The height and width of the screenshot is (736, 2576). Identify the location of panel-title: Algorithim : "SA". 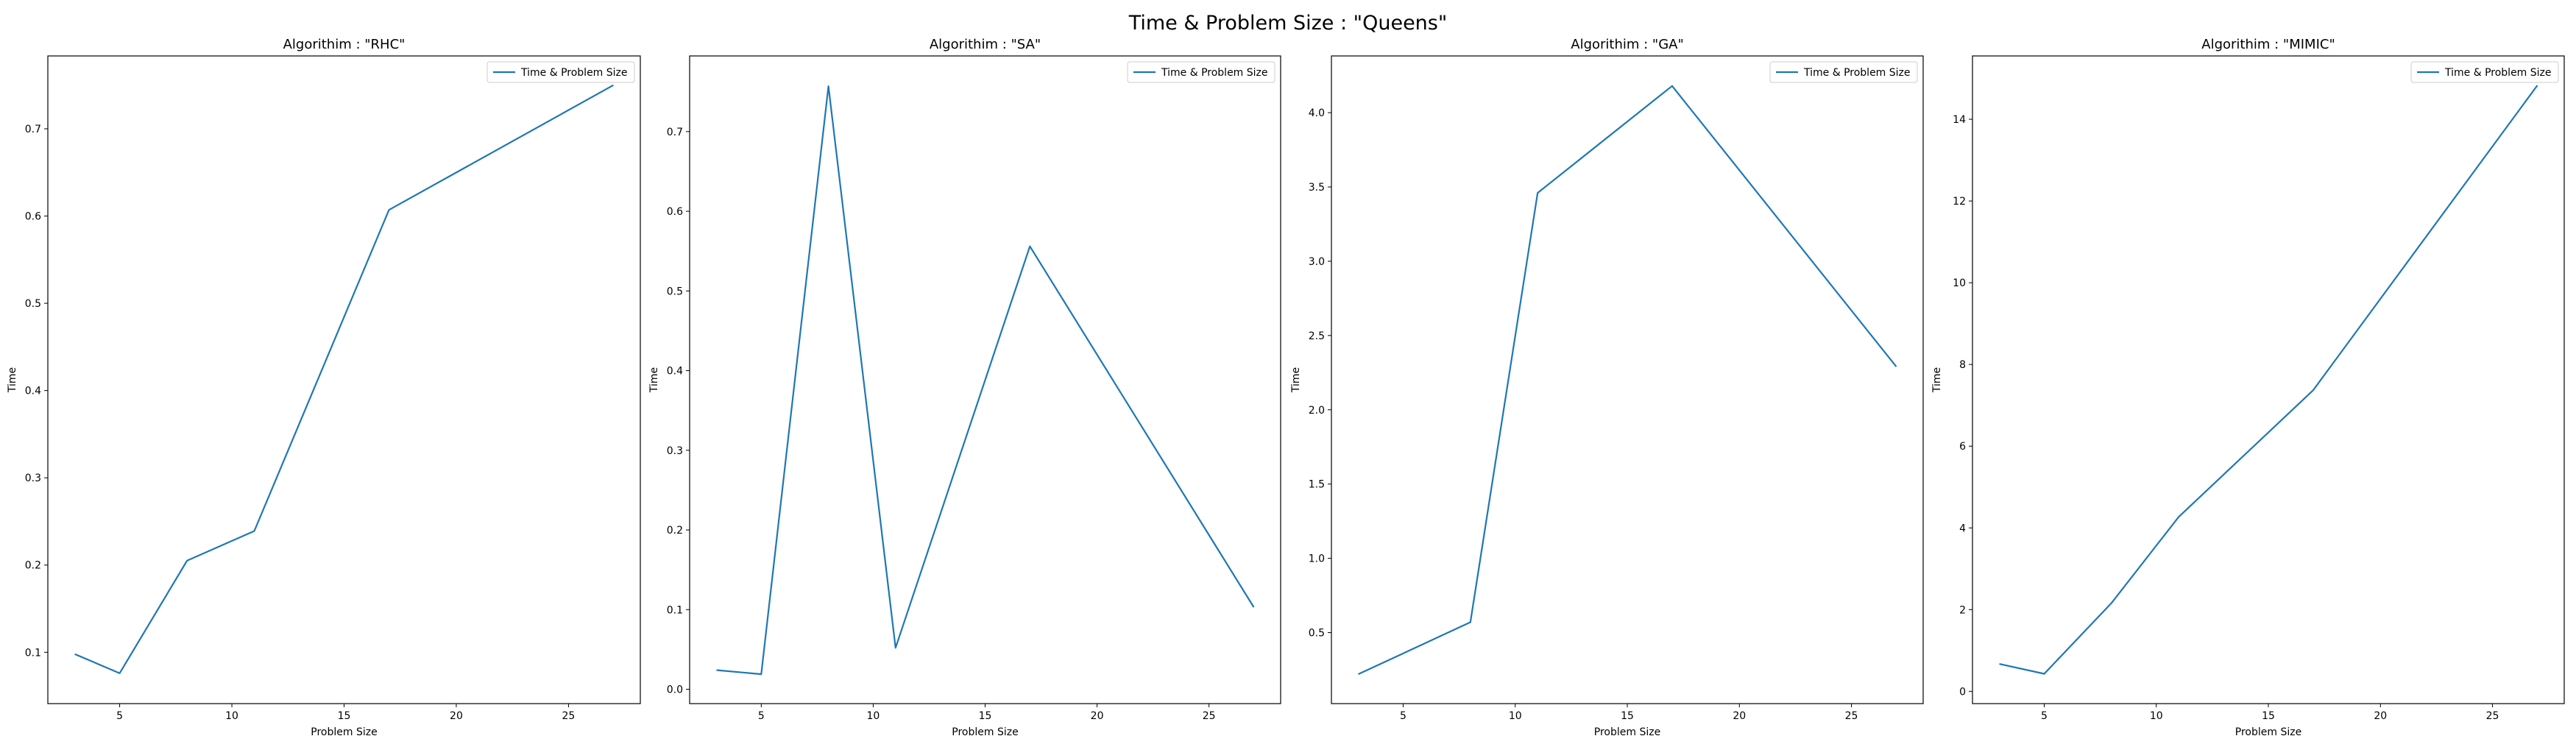
(985, 44).